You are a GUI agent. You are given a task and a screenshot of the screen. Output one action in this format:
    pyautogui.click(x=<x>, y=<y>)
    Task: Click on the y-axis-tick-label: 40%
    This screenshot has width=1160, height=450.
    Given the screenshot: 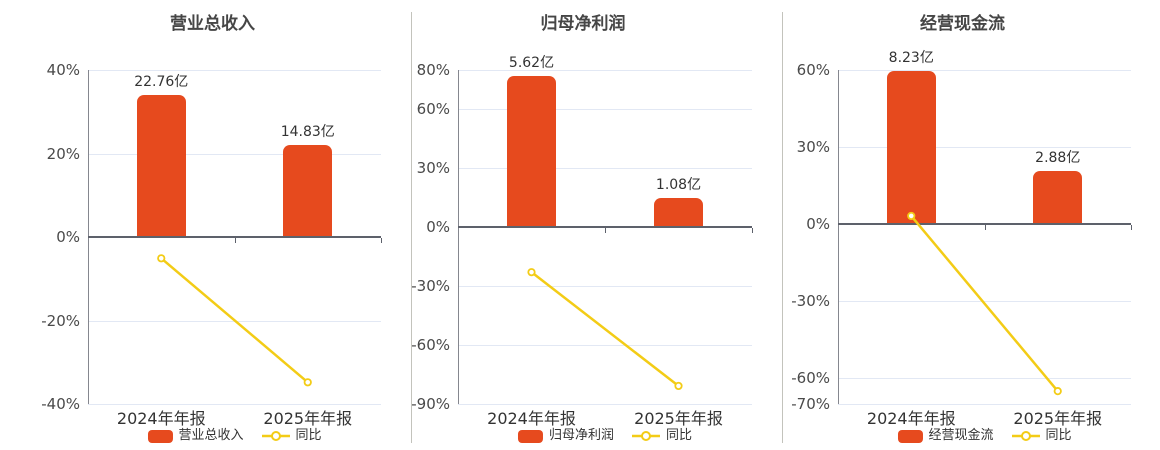 What is the action you would take?
    pyautogui.click(x=63, y=70)
    